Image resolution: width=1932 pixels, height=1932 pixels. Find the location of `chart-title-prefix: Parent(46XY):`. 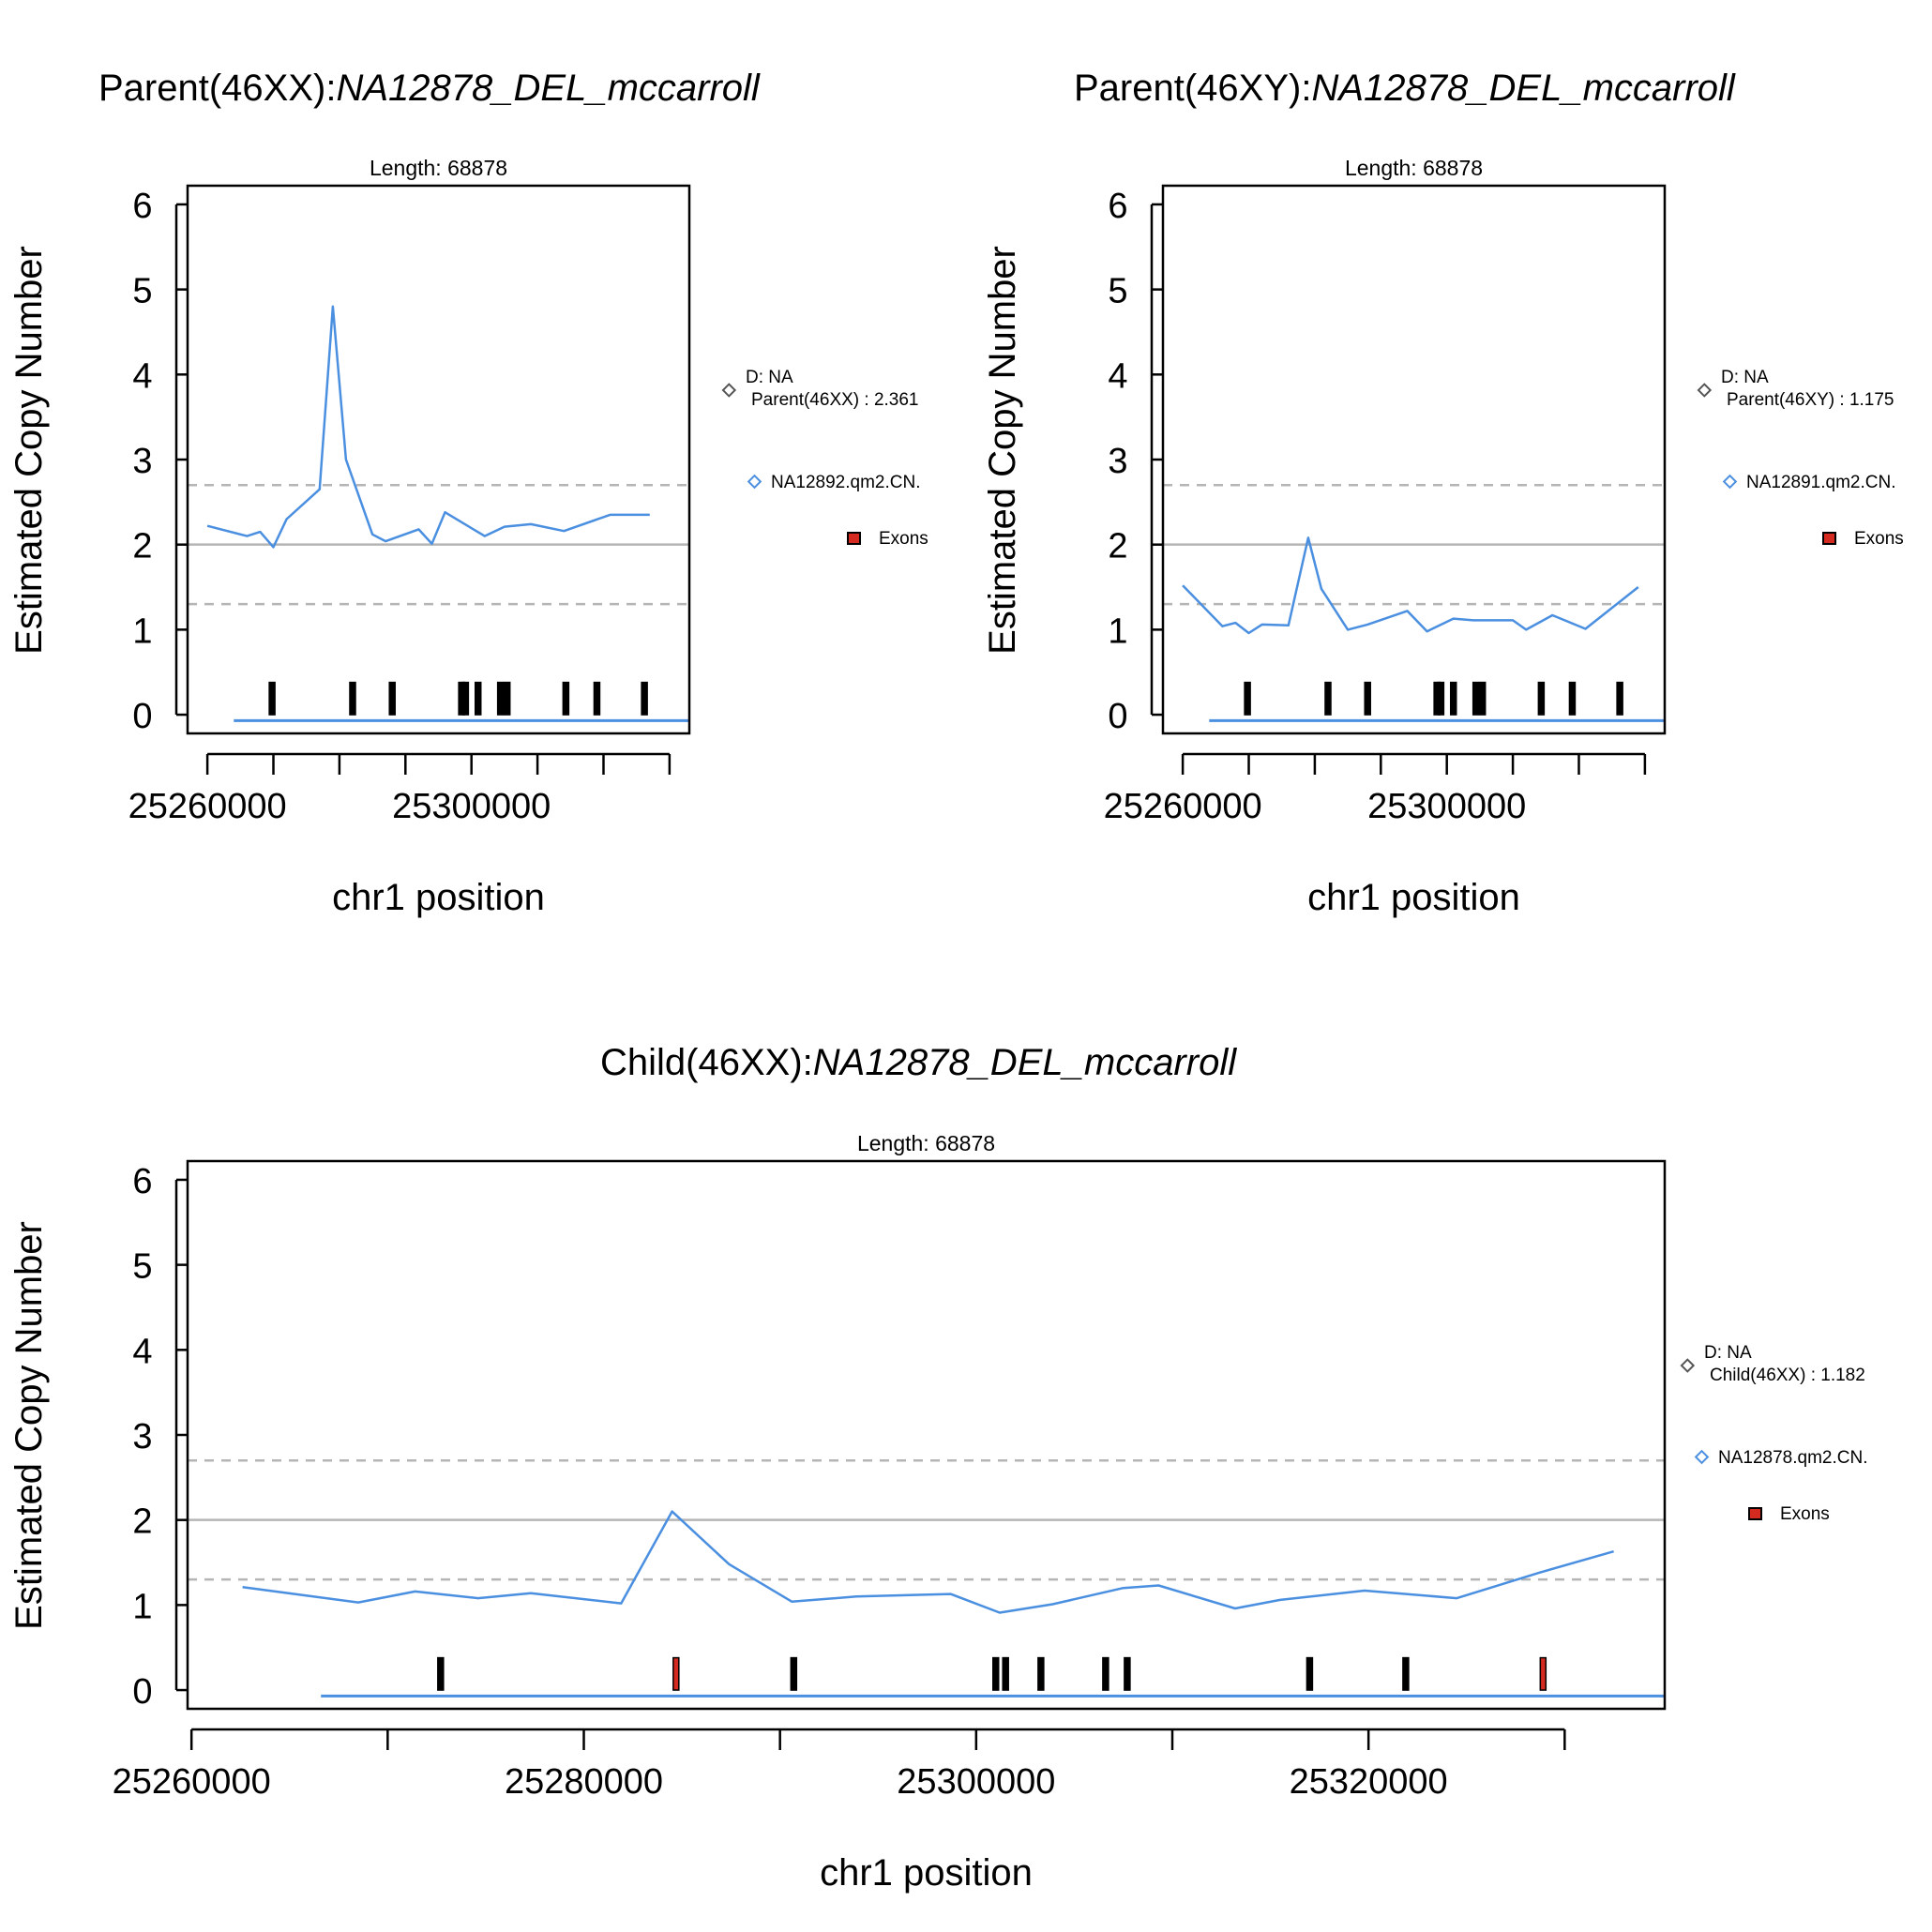

chart-title-prefix: Parent(46XY): is located at coordinates (1192, 88).